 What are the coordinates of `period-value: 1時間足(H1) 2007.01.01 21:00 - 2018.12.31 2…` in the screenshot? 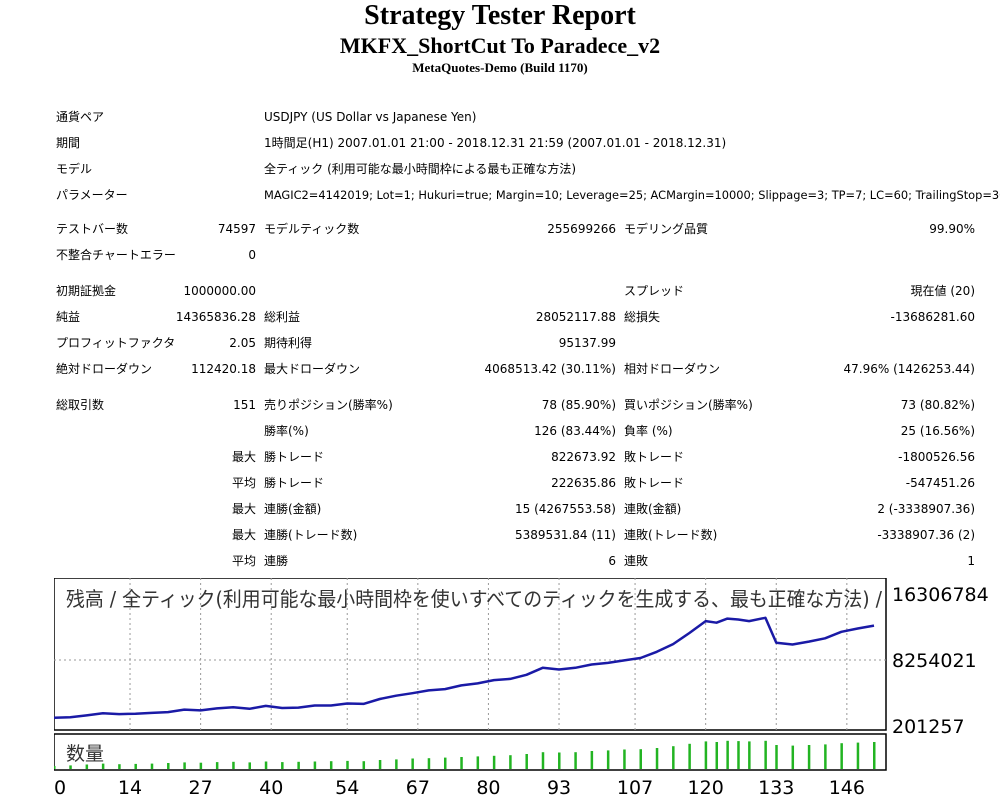 It's located at (495, 143).